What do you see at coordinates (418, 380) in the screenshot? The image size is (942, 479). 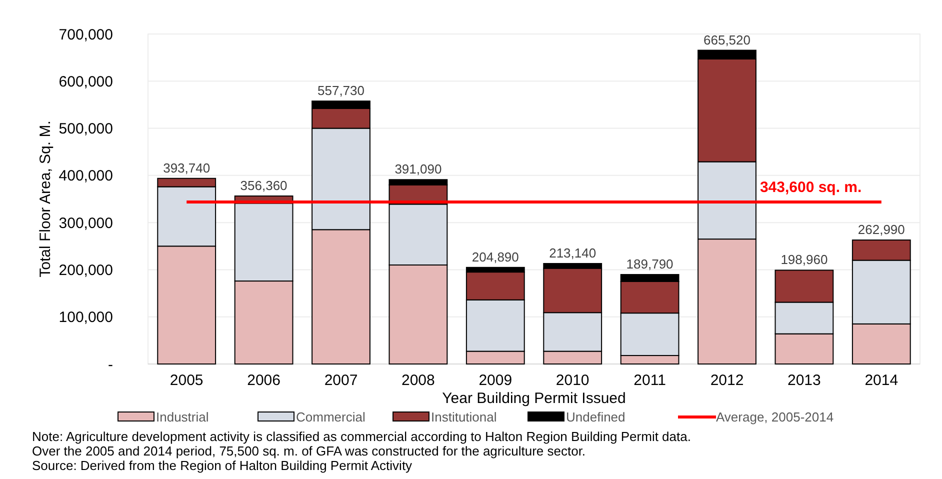 I see `x-tick-label: 2008` at bounding box center [418, 380].